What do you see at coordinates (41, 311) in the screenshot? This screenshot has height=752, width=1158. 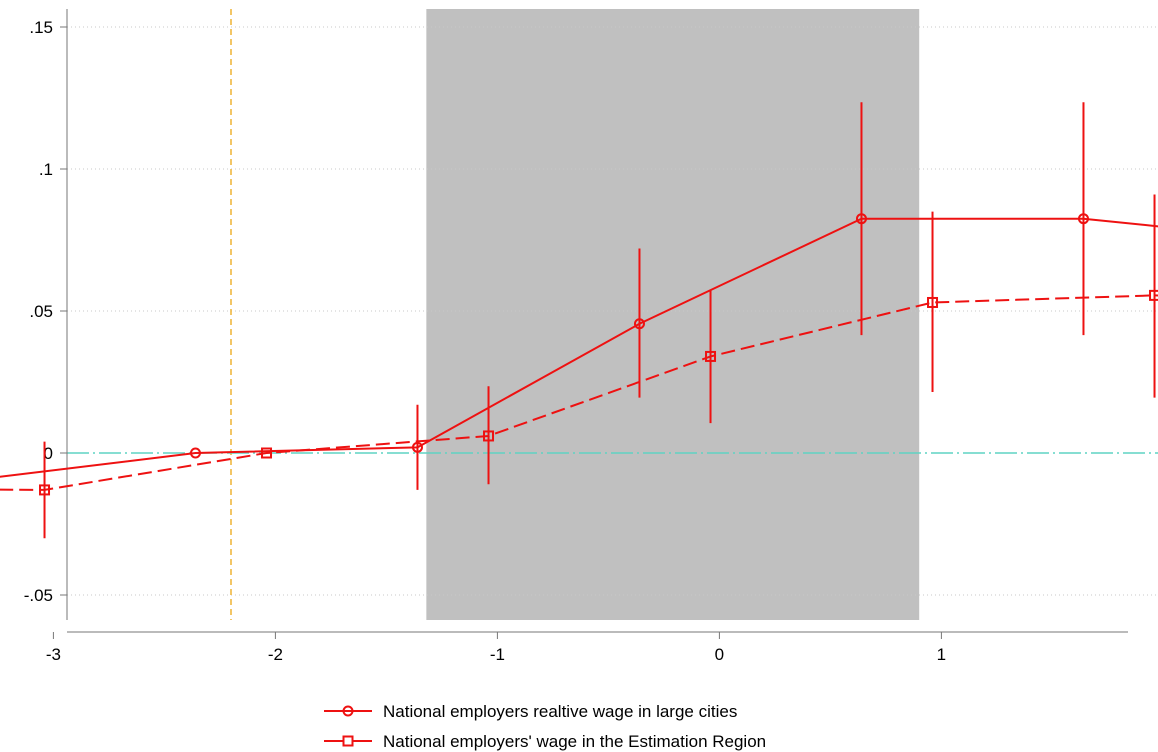 I see `y-tick-label-2: .05` at bounding box center [41, 311].